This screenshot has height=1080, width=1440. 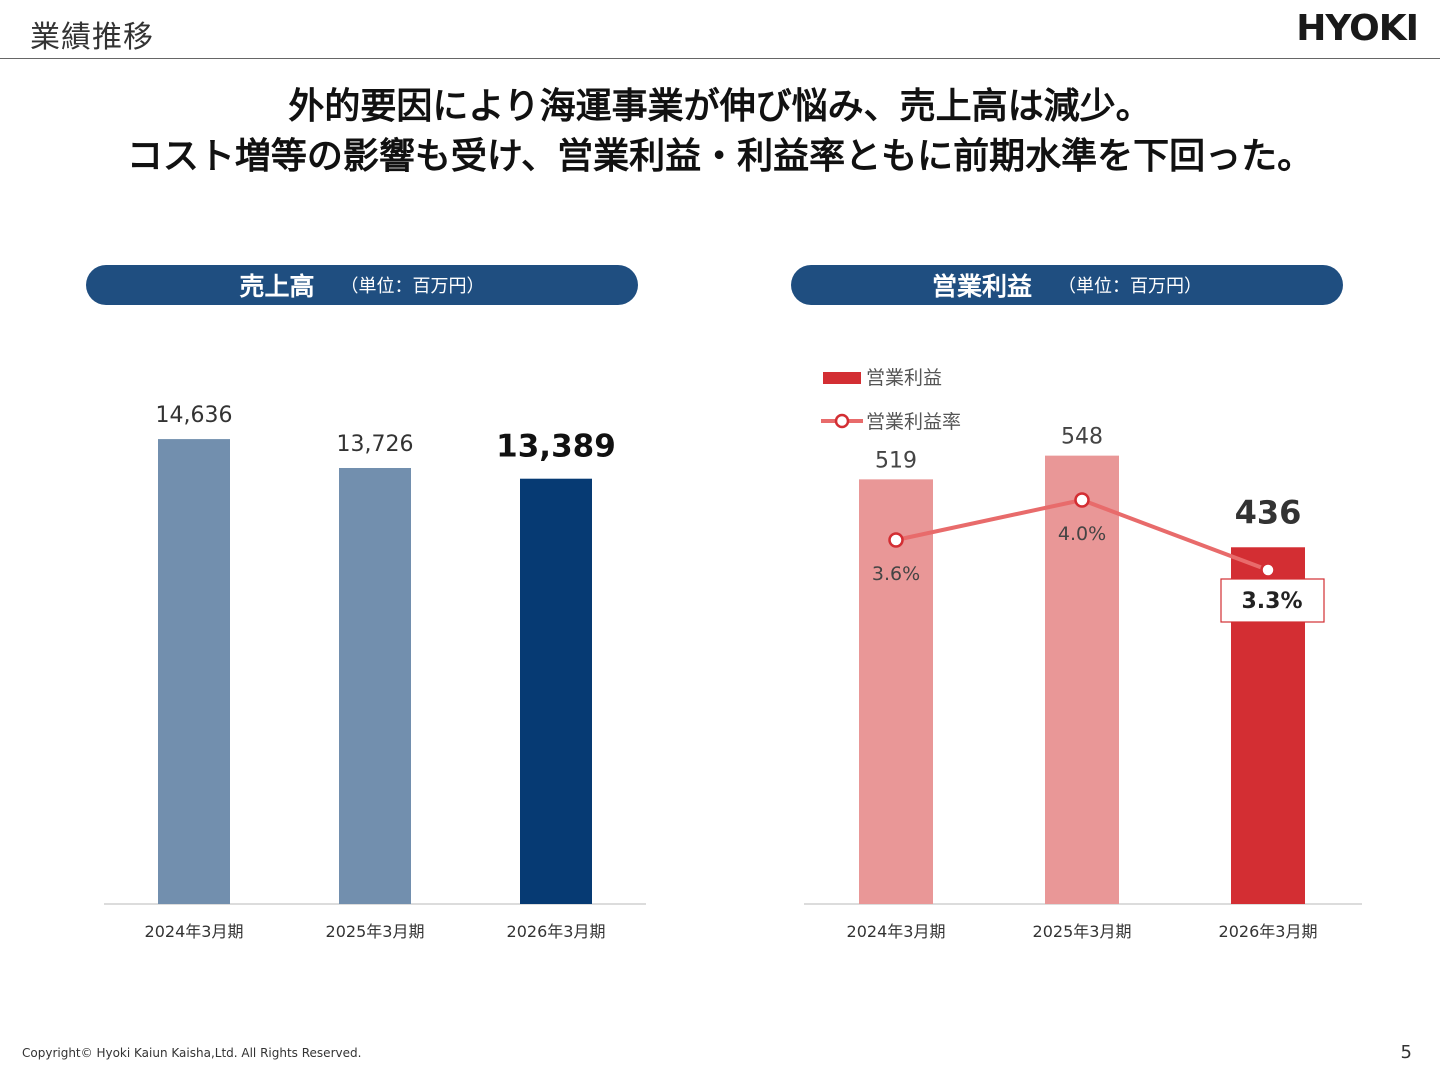 I want to click on op-panel-label: 営業利益 （単位：百万円）, so click(x=1067, y=285).